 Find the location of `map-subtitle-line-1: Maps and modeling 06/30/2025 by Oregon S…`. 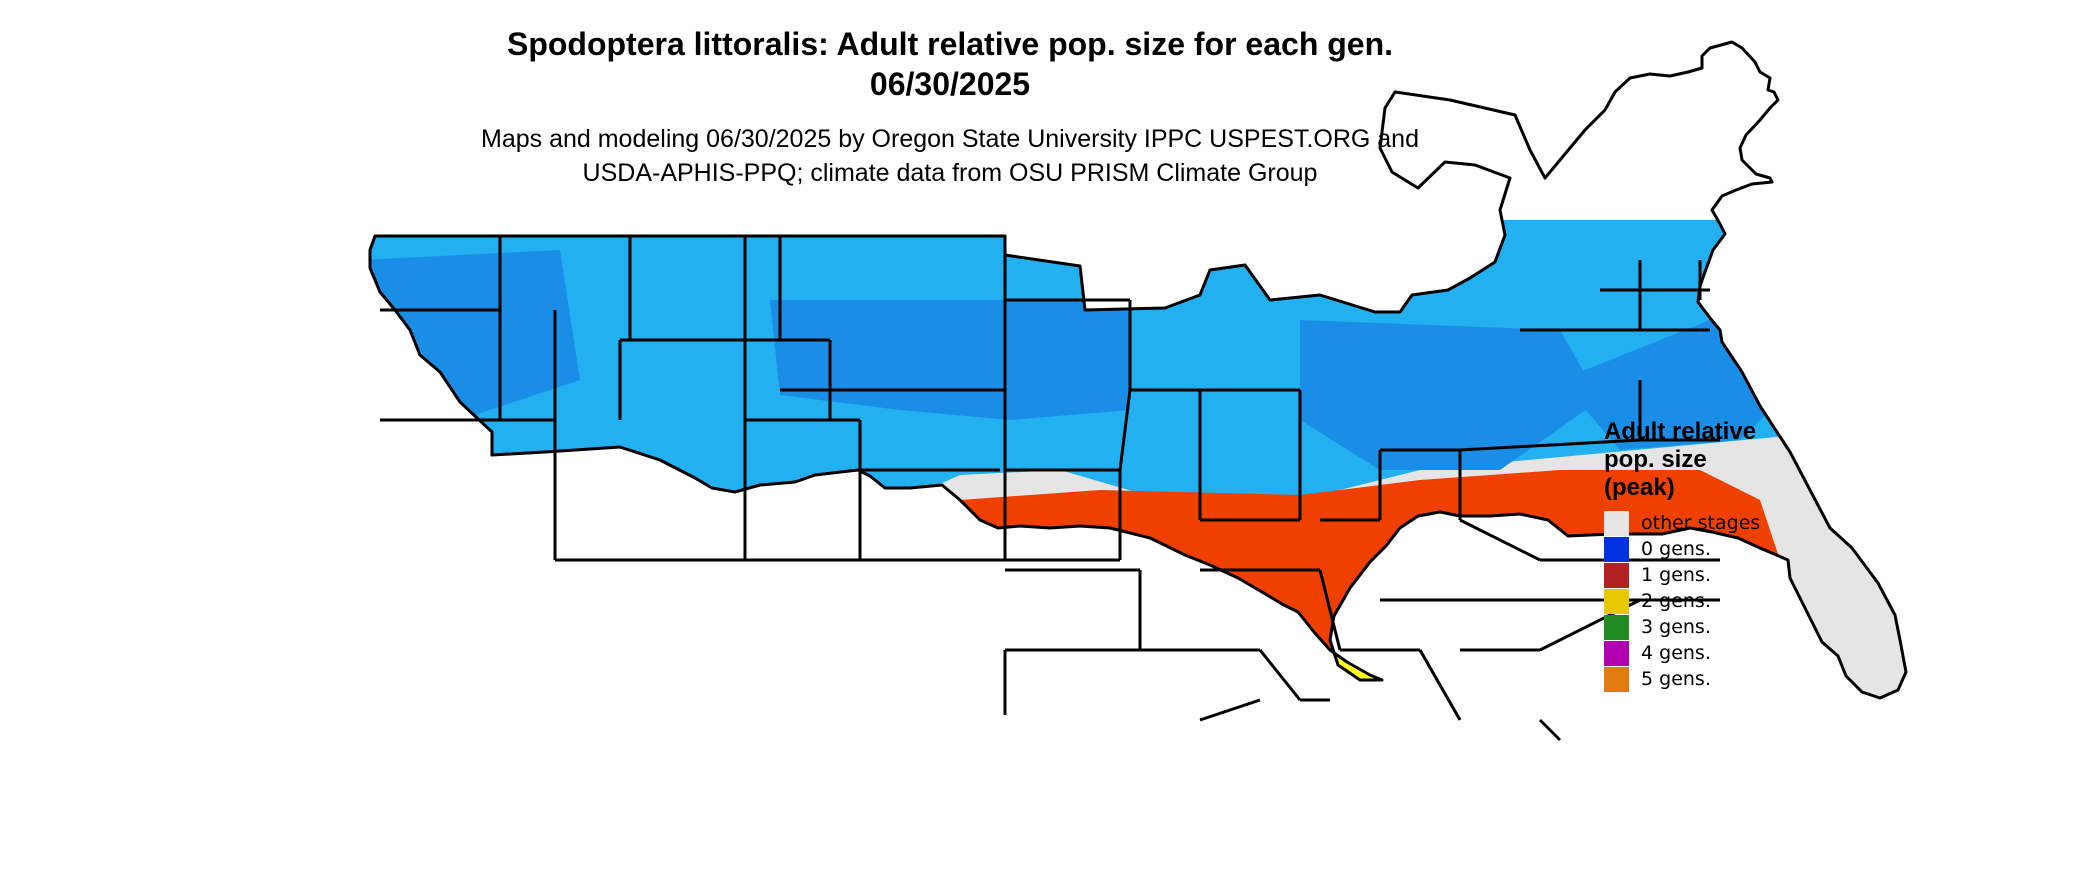

map-subtitle-line-1: Maps and modeling 06/30/2025 by Oregon S… is located at coordinates (950, 139).